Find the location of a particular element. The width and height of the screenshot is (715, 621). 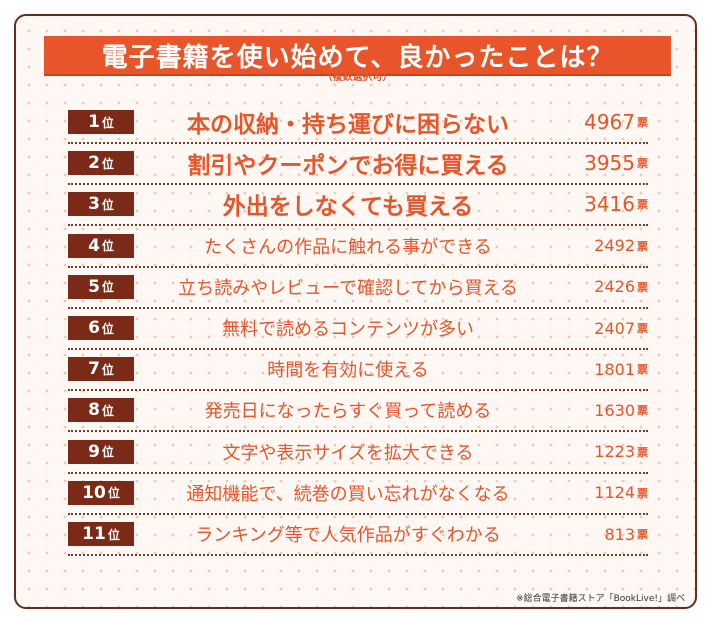

rank-badge: 10 位 is located at coordinates (101, 492).